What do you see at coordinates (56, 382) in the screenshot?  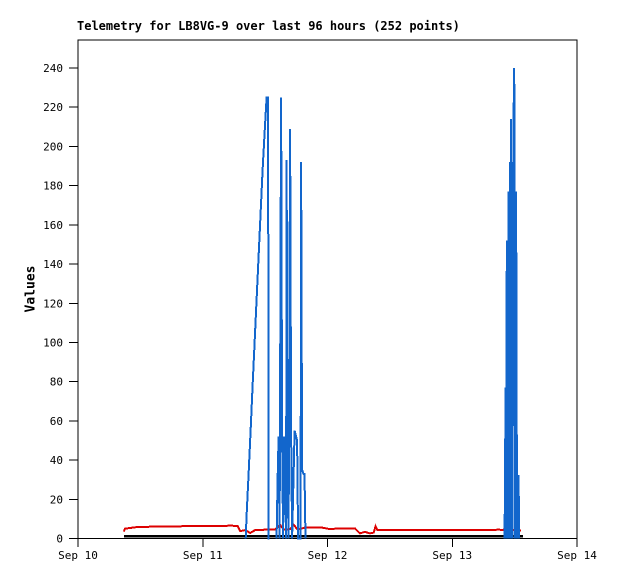 I see `y-tick-label: 80` at bounding box center [56, 382].